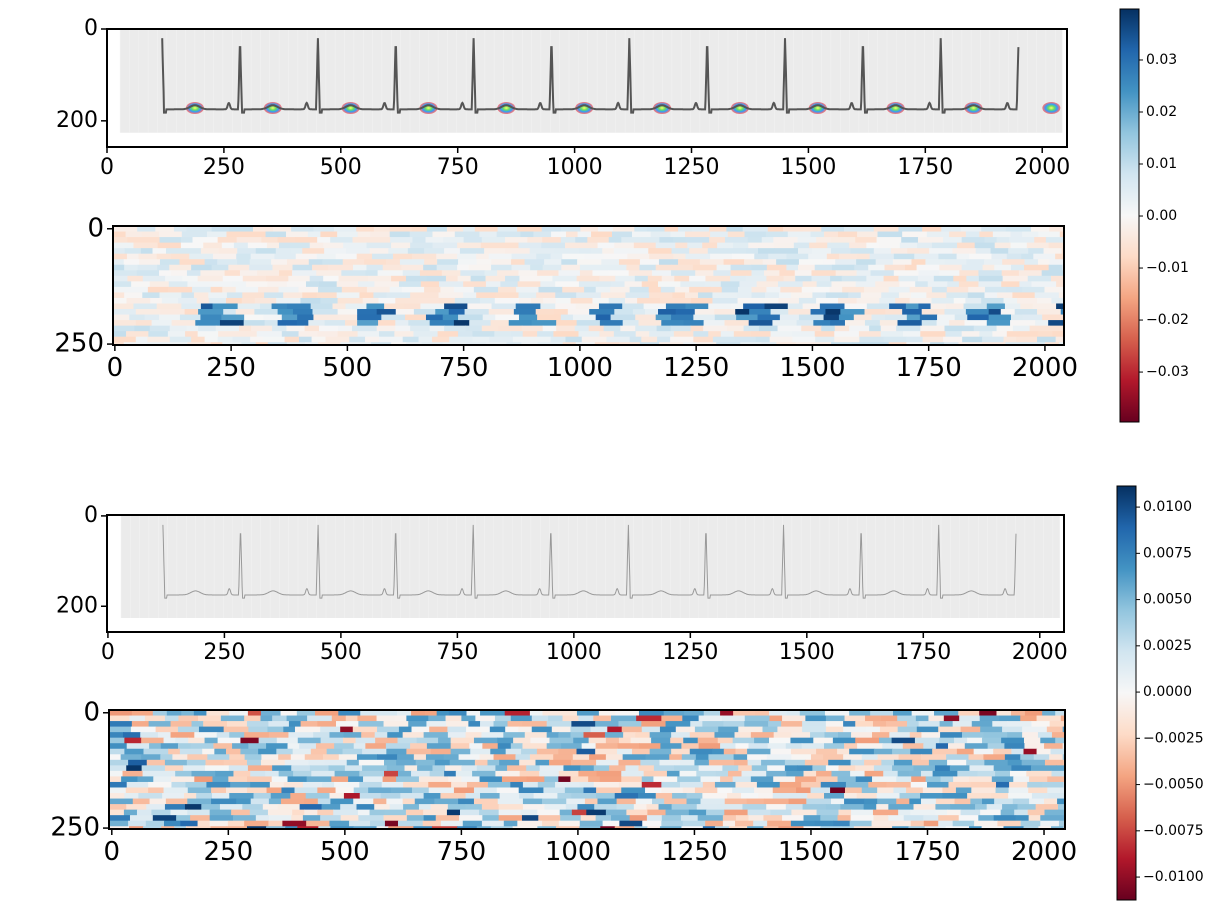 The height and width of the screenshot is (916, 1216). I want to click on y-tick-label: 200, so click(77, 120).